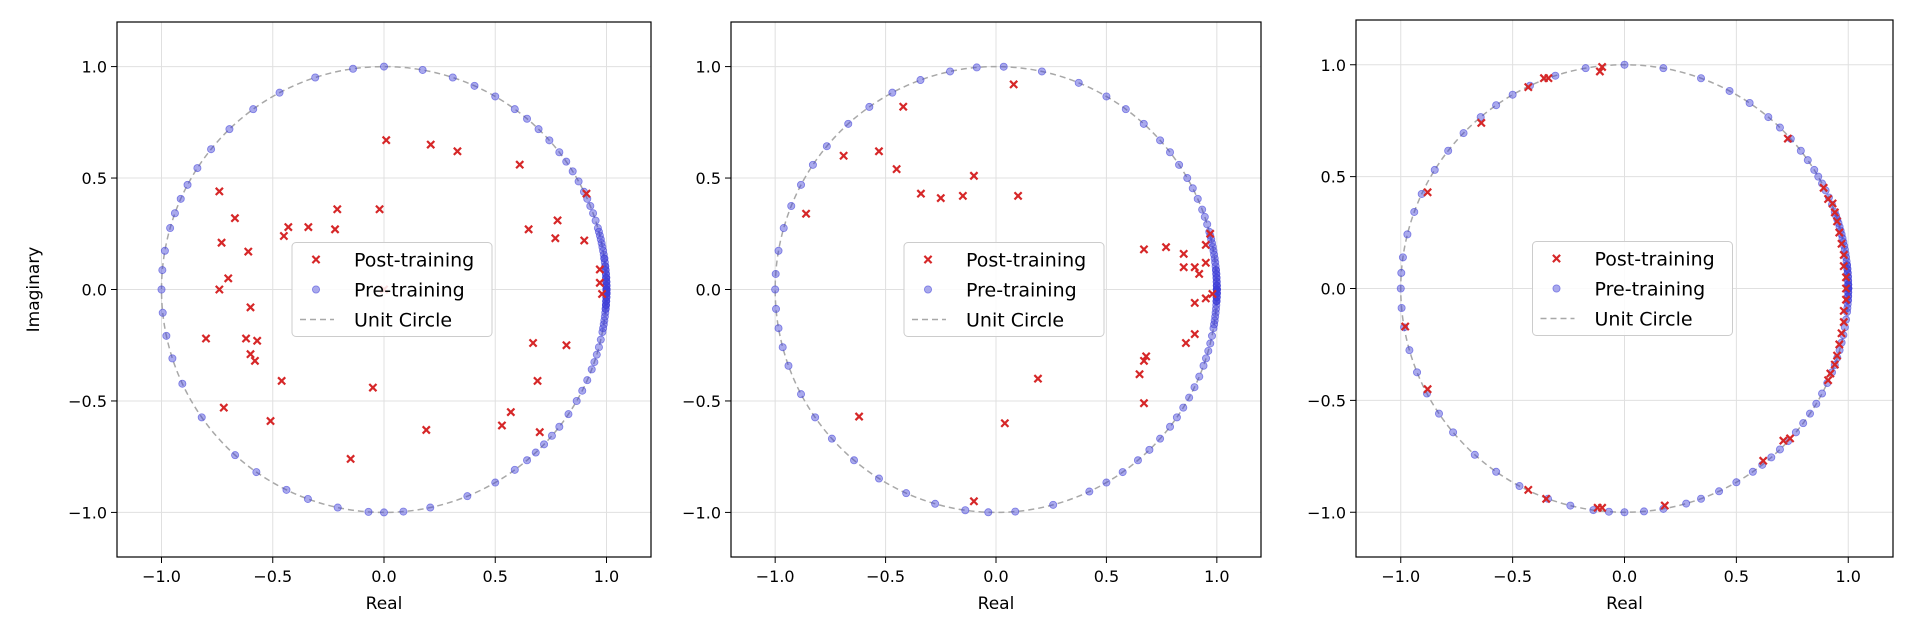 Image resolution: width=1922 pixels, height=642 pixels. What do you see at coordinates (403, 321) in the screenshot?
I see `legend-label: Unit Circle` at bounding box center [403, 321].